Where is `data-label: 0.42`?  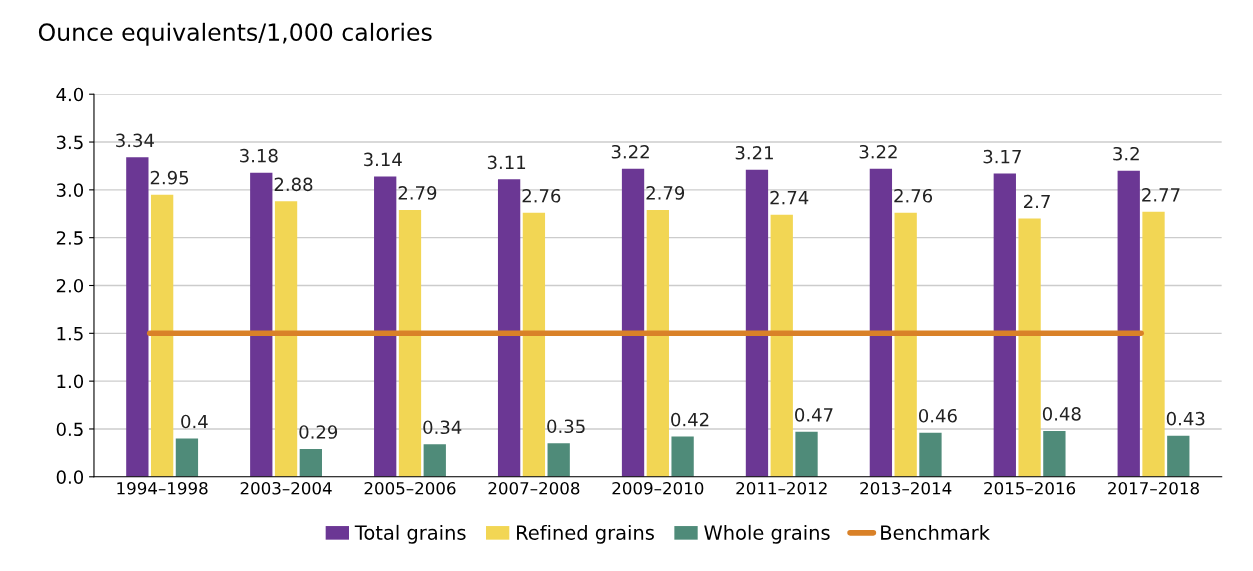
data-label: 0.42 is located at coordinates (690, 419).